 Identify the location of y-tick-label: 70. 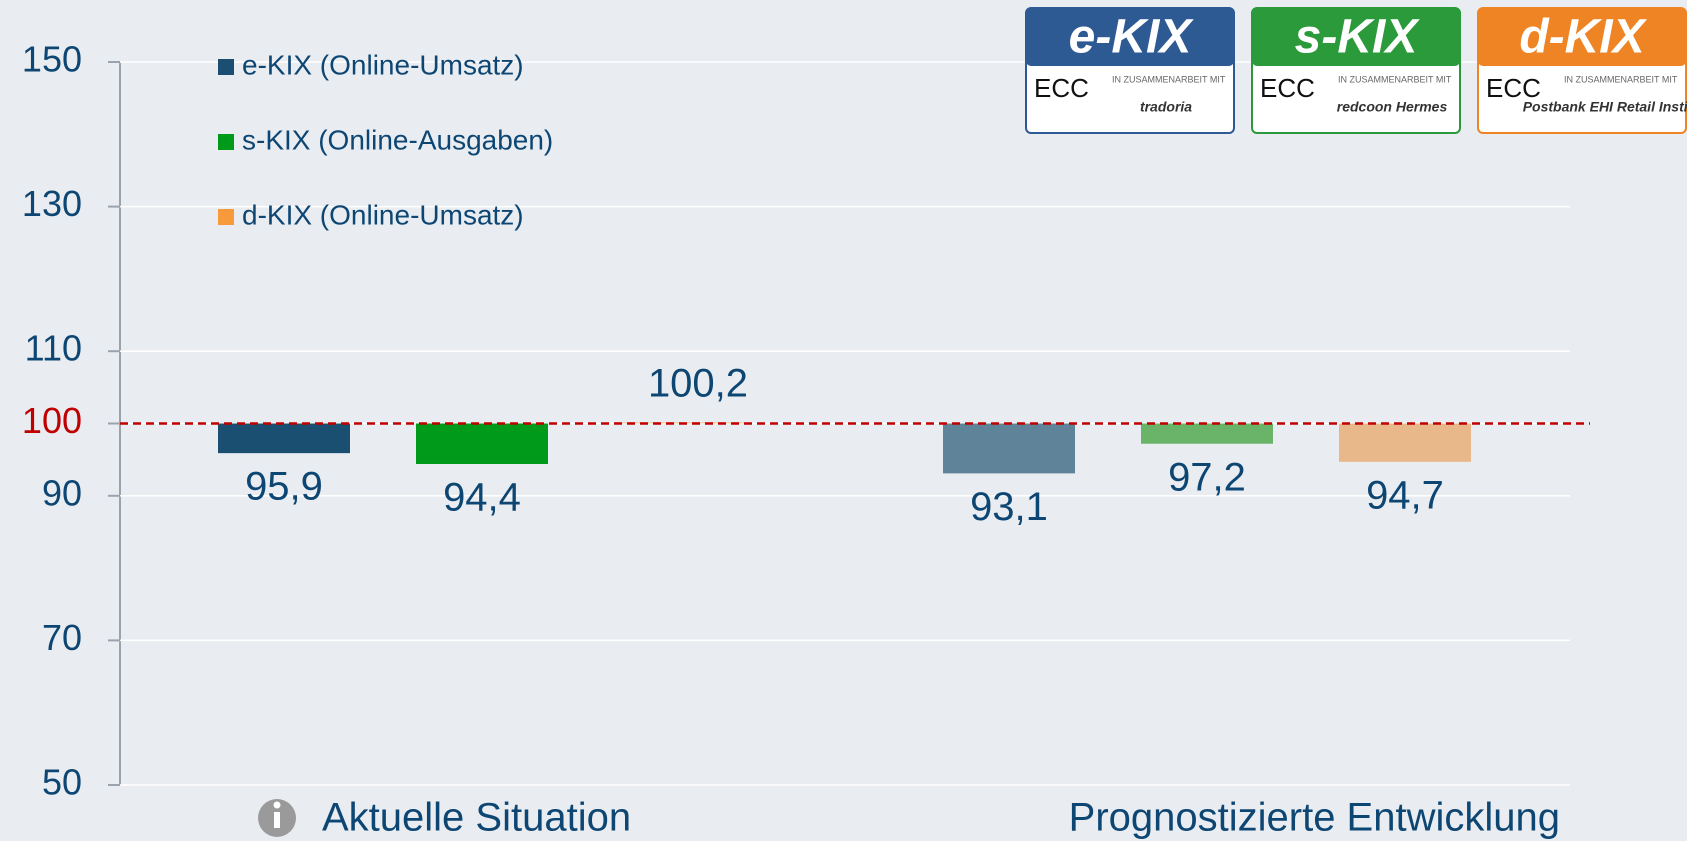
(62, 637).